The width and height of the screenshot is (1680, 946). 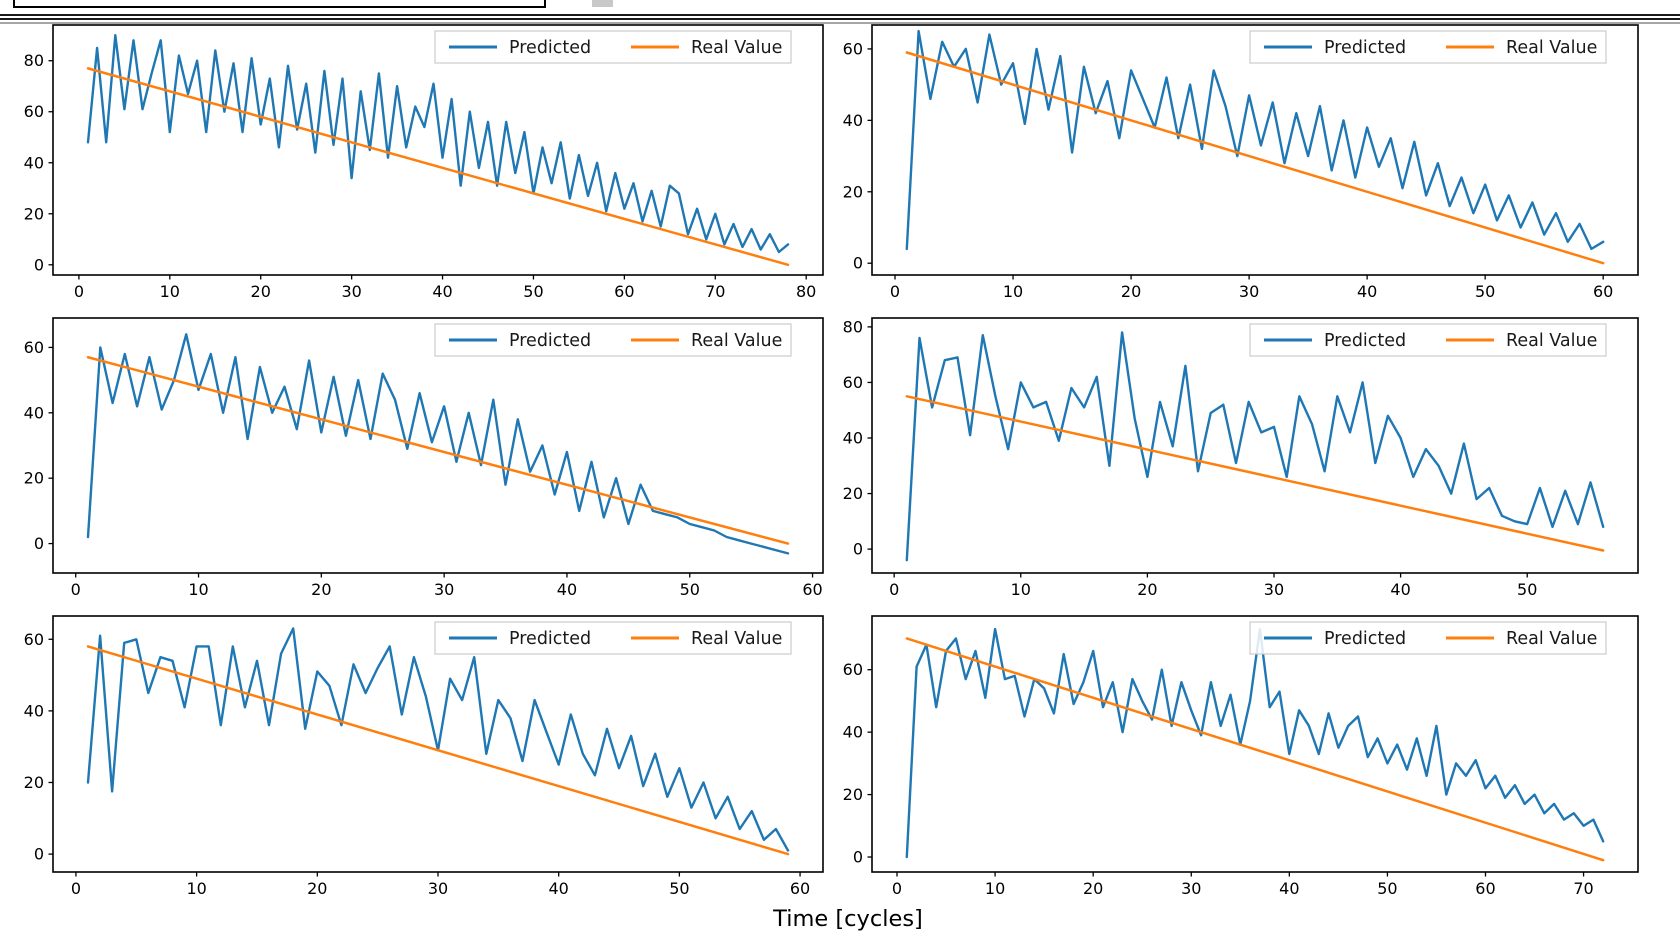 I want to click on horizontal-rule-gray, so click(x=840, y=22).